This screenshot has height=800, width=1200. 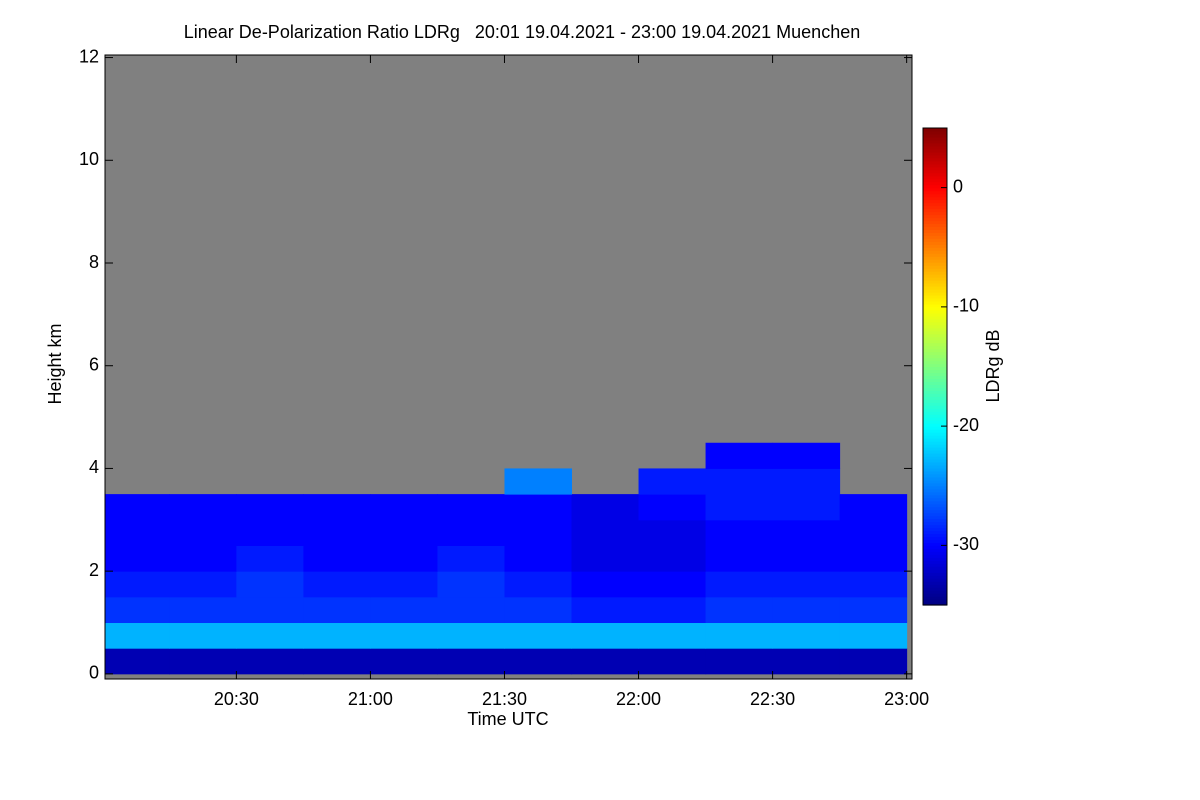 What do you see at coordinates (370, 699) in the screenshot?
I see `x-tick-label: 21:00` at bounding box center [370, 699].